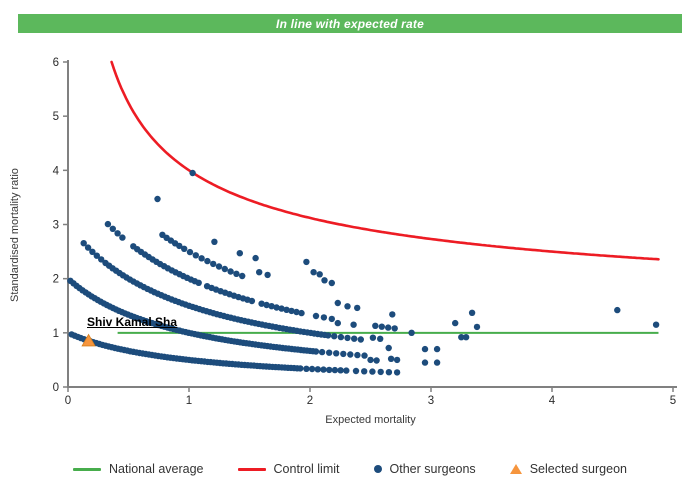  I want to click on selected-surgeon-marker, so click(88, 340).